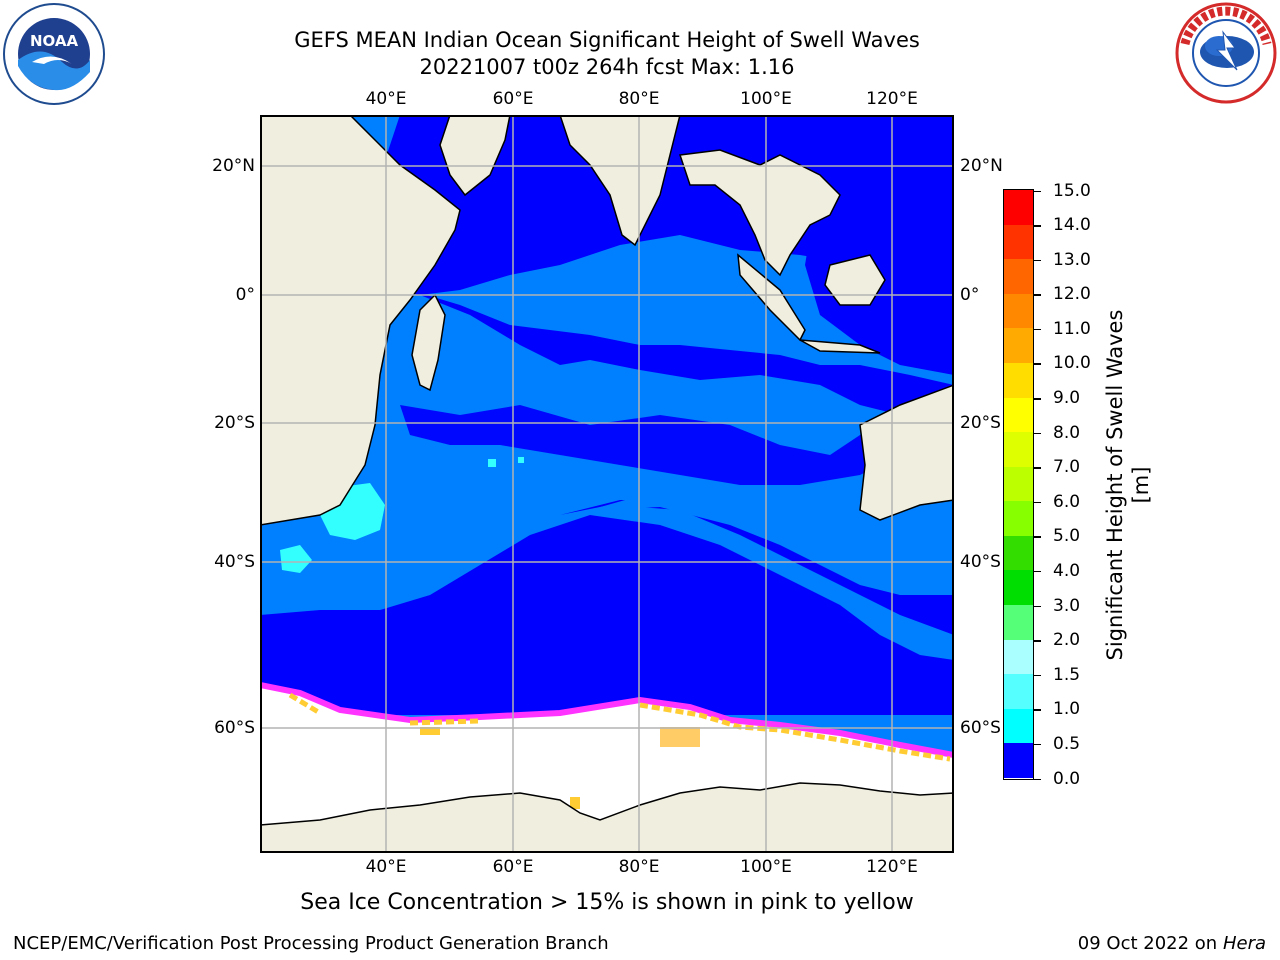  I want to click on lon-tick-bottom-100: 100°E, so click(766, 867).